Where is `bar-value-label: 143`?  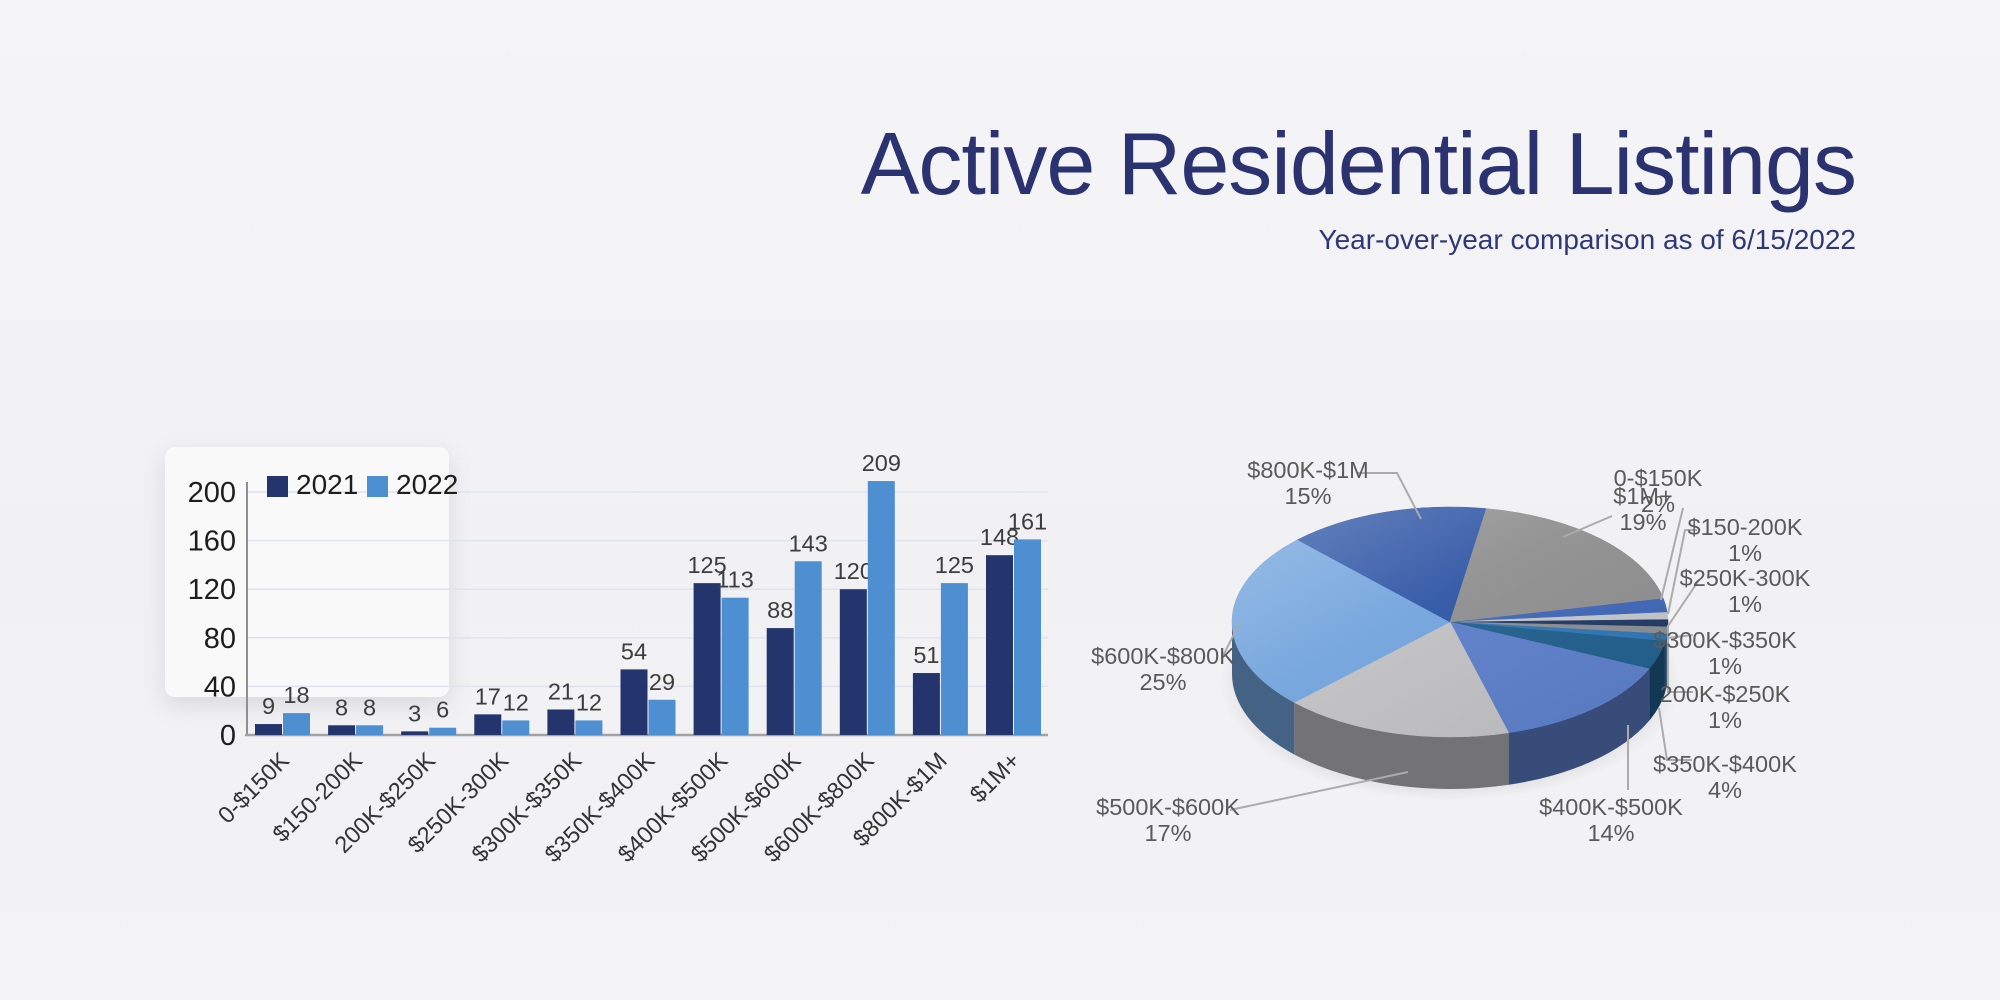 bar-value-label: 143 is located at coordinates (808, 543).